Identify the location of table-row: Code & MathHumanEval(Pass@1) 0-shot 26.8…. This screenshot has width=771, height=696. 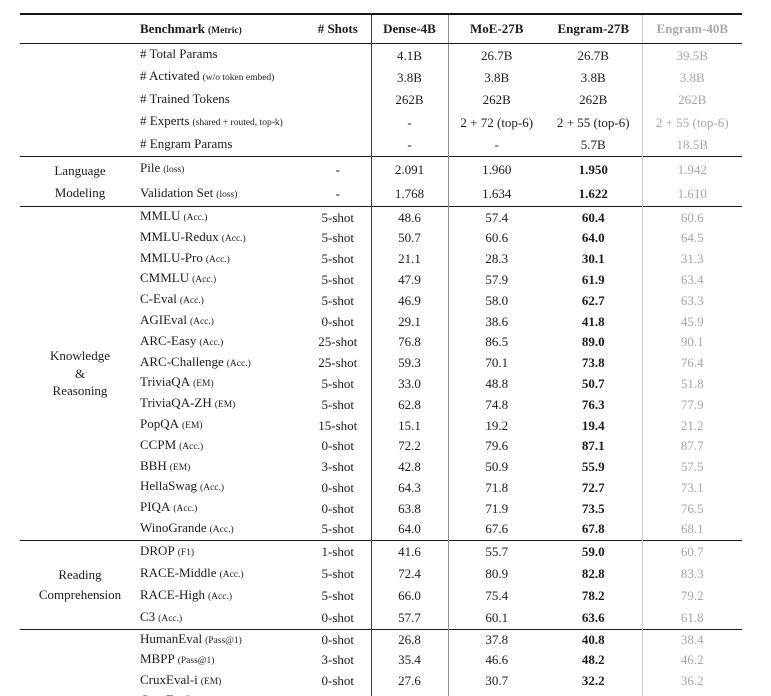
(381, 662).